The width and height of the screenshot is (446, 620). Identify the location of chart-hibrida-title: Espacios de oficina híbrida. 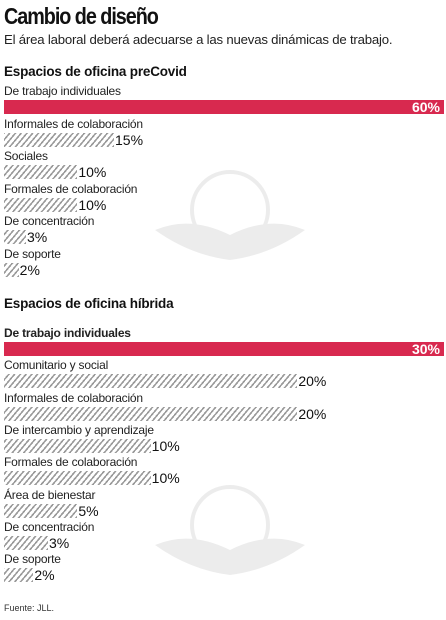
(89, 303).